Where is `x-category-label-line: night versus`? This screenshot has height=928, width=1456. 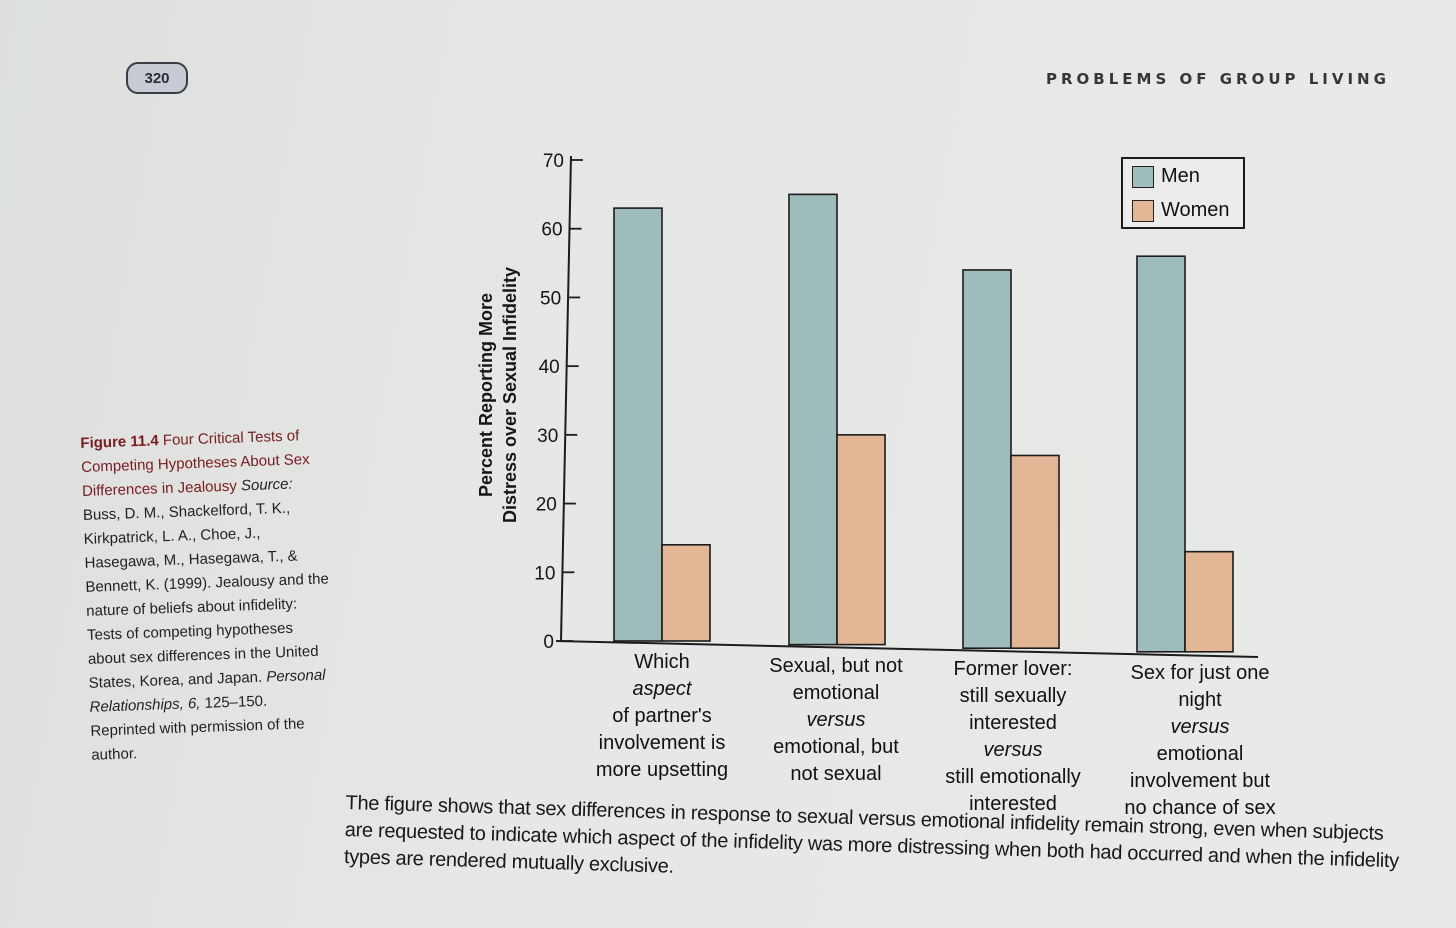
x-category-label-line: night versus is located at coordinates (1200, 714).